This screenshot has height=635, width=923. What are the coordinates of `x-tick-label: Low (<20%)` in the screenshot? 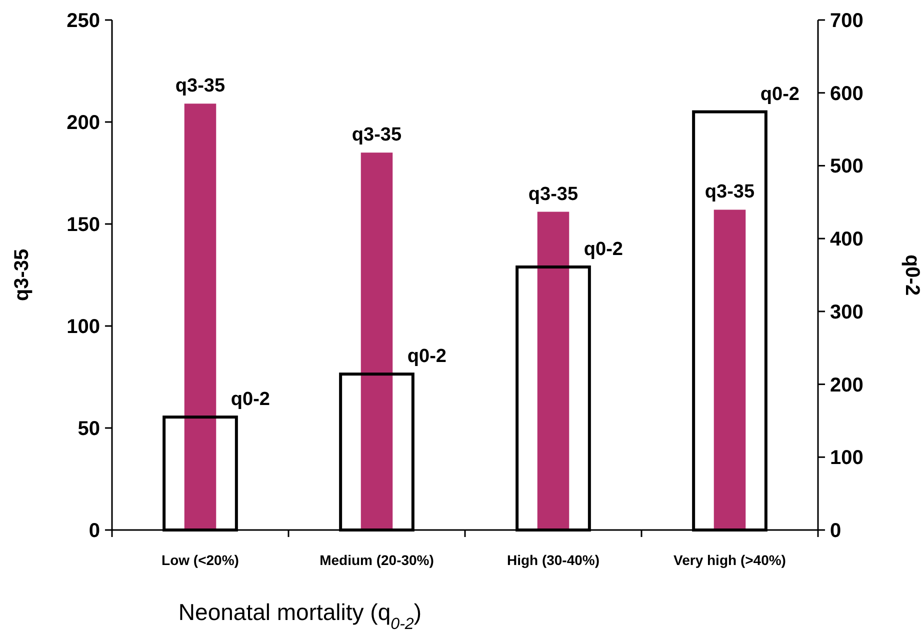 It's located at (200, 560).